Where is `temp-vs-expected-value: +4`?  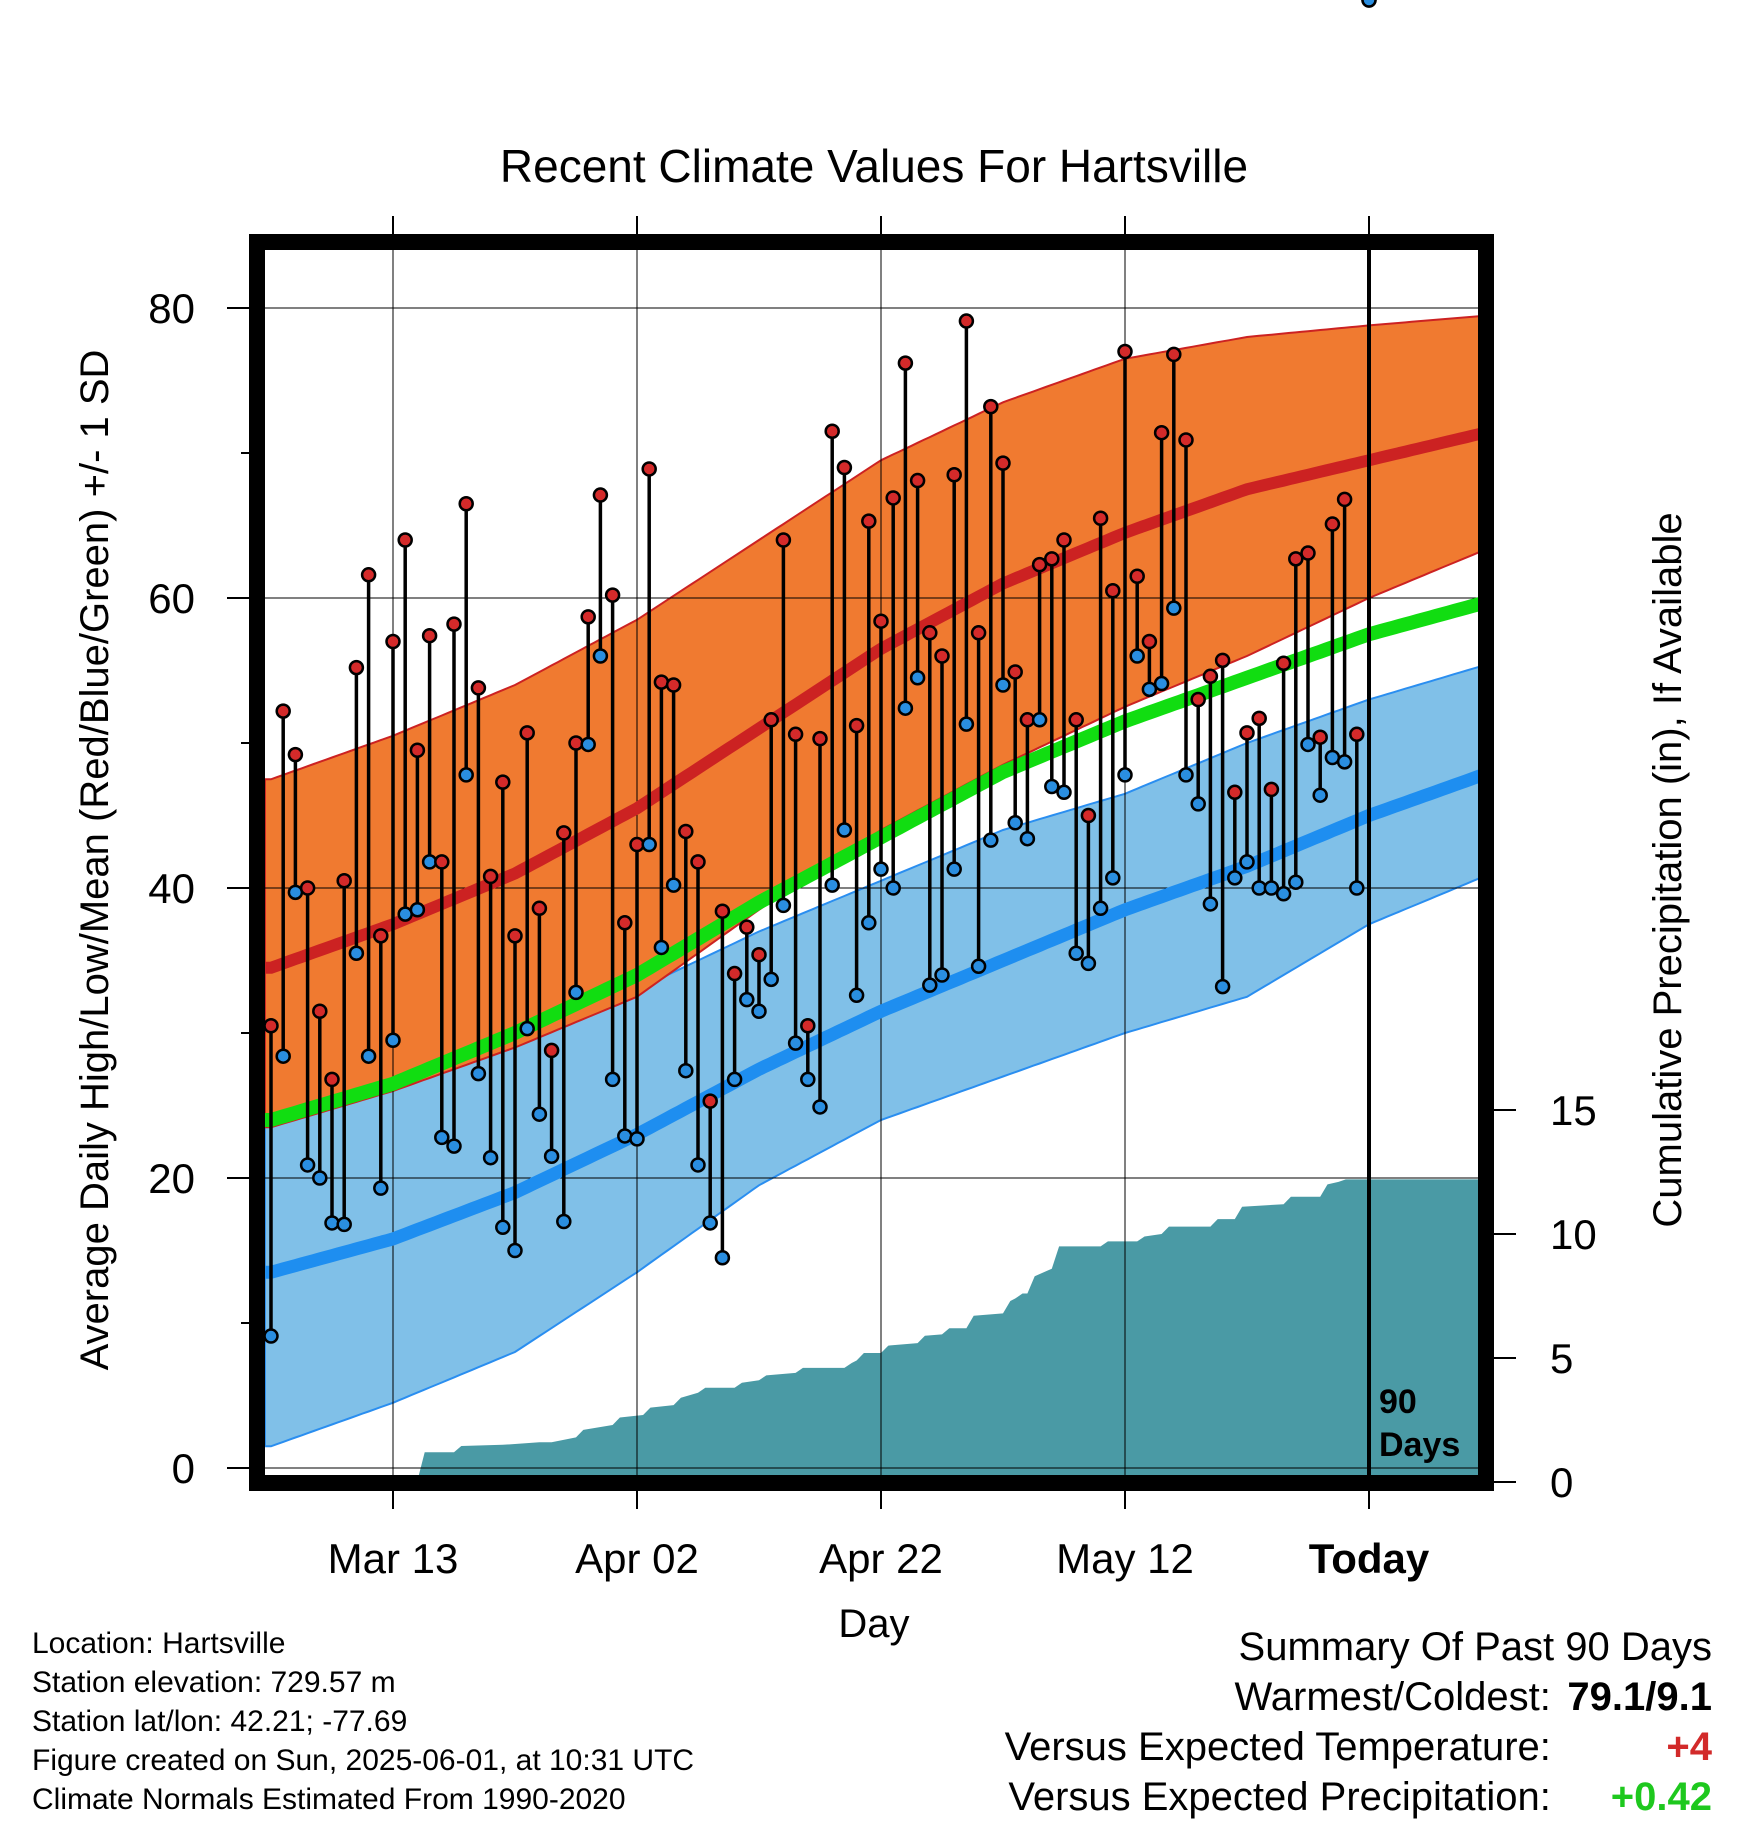 temp-vs-expected-value: +4 is located at coordinates (1689, 1747).